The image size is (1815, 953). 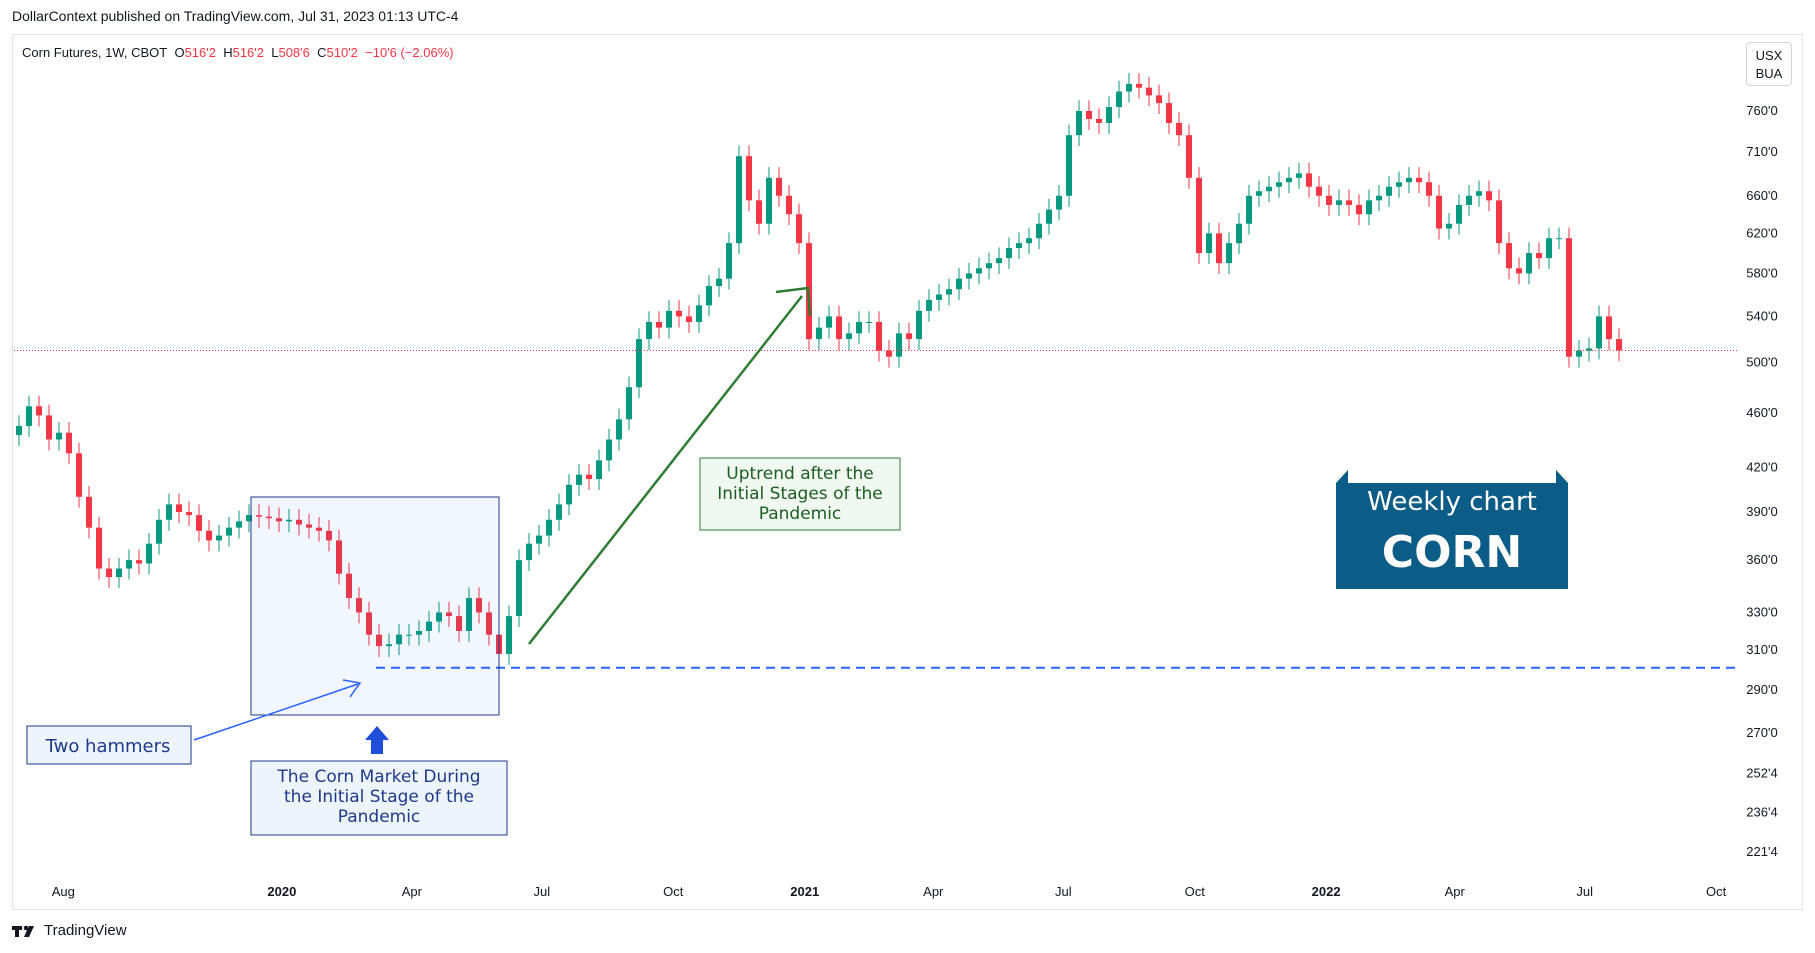 I want to click on y-tick-label: 710'0, so click(x=1761, y=151).